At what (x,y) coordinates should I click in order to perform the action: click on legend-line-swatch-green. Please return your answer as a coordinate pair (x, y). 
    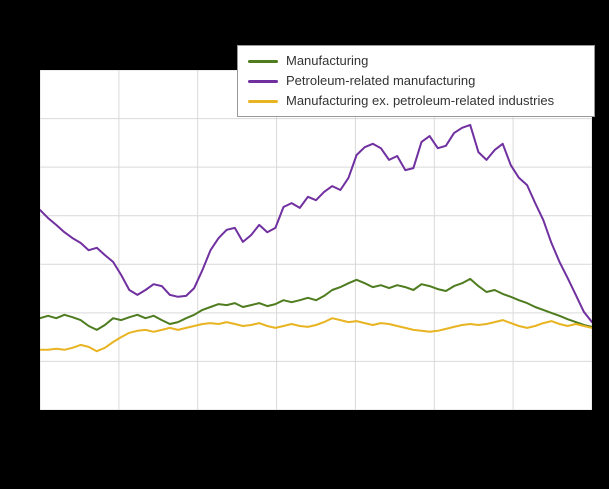
    Looking at the image, I should click on (263, 61).